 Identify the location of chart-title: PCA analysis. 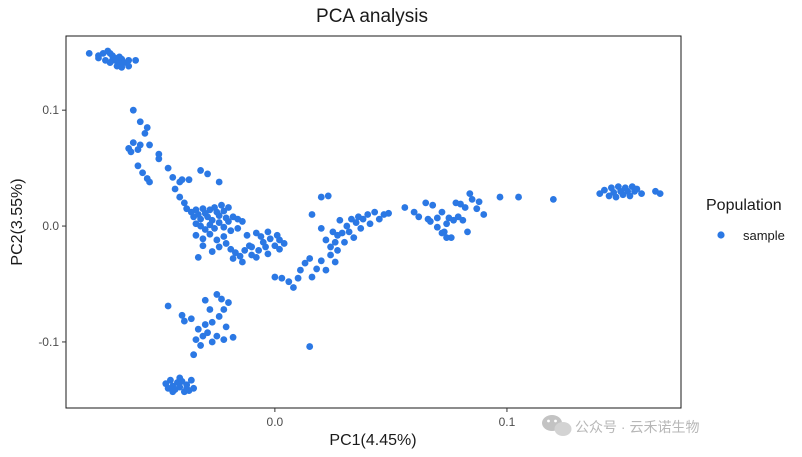
(372, 16).